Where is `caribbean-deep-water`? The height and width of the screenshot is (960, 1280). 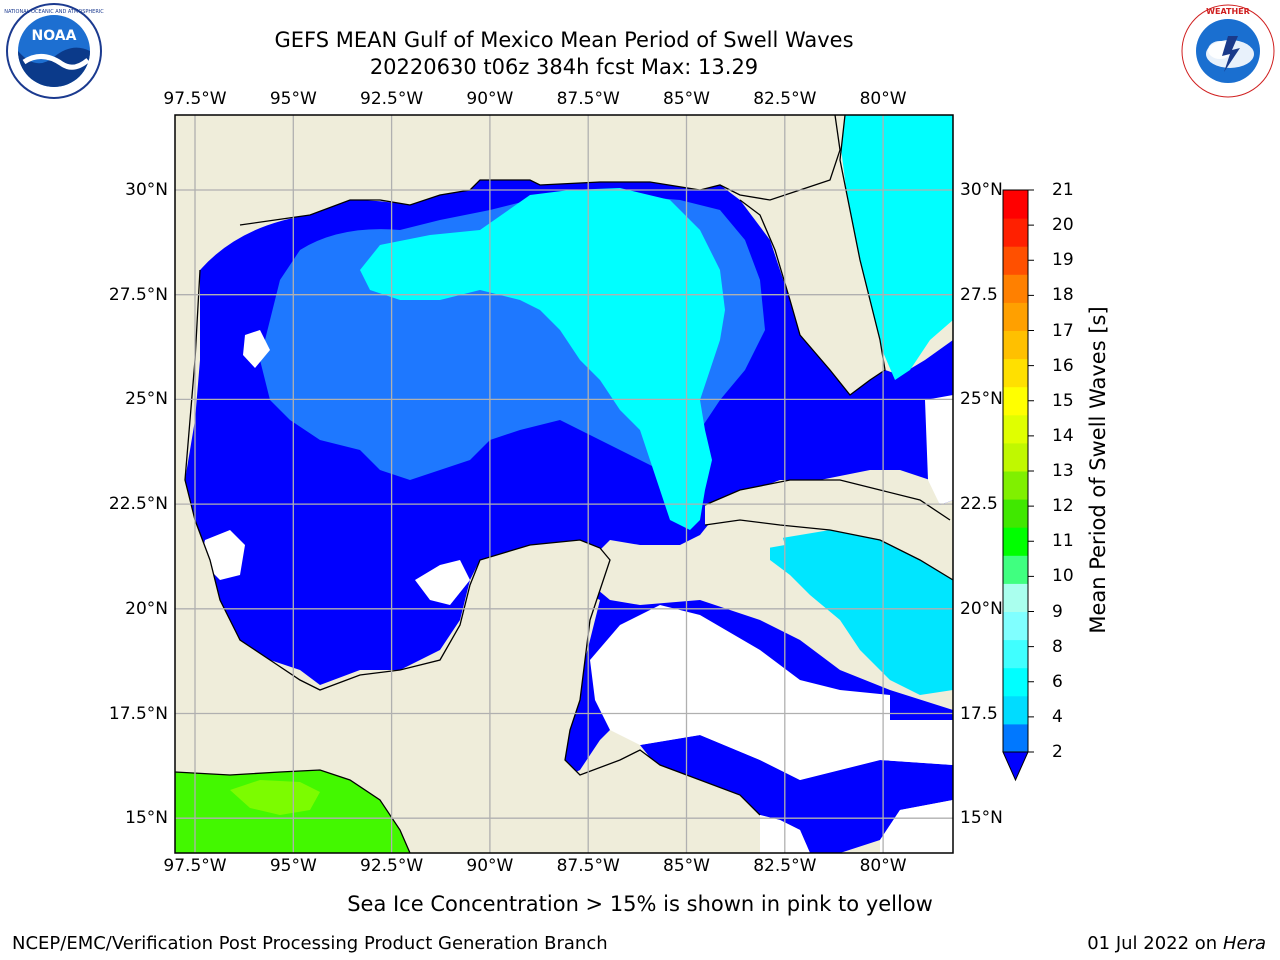 caribbean-deep-water is located at coordinates (796, 794).